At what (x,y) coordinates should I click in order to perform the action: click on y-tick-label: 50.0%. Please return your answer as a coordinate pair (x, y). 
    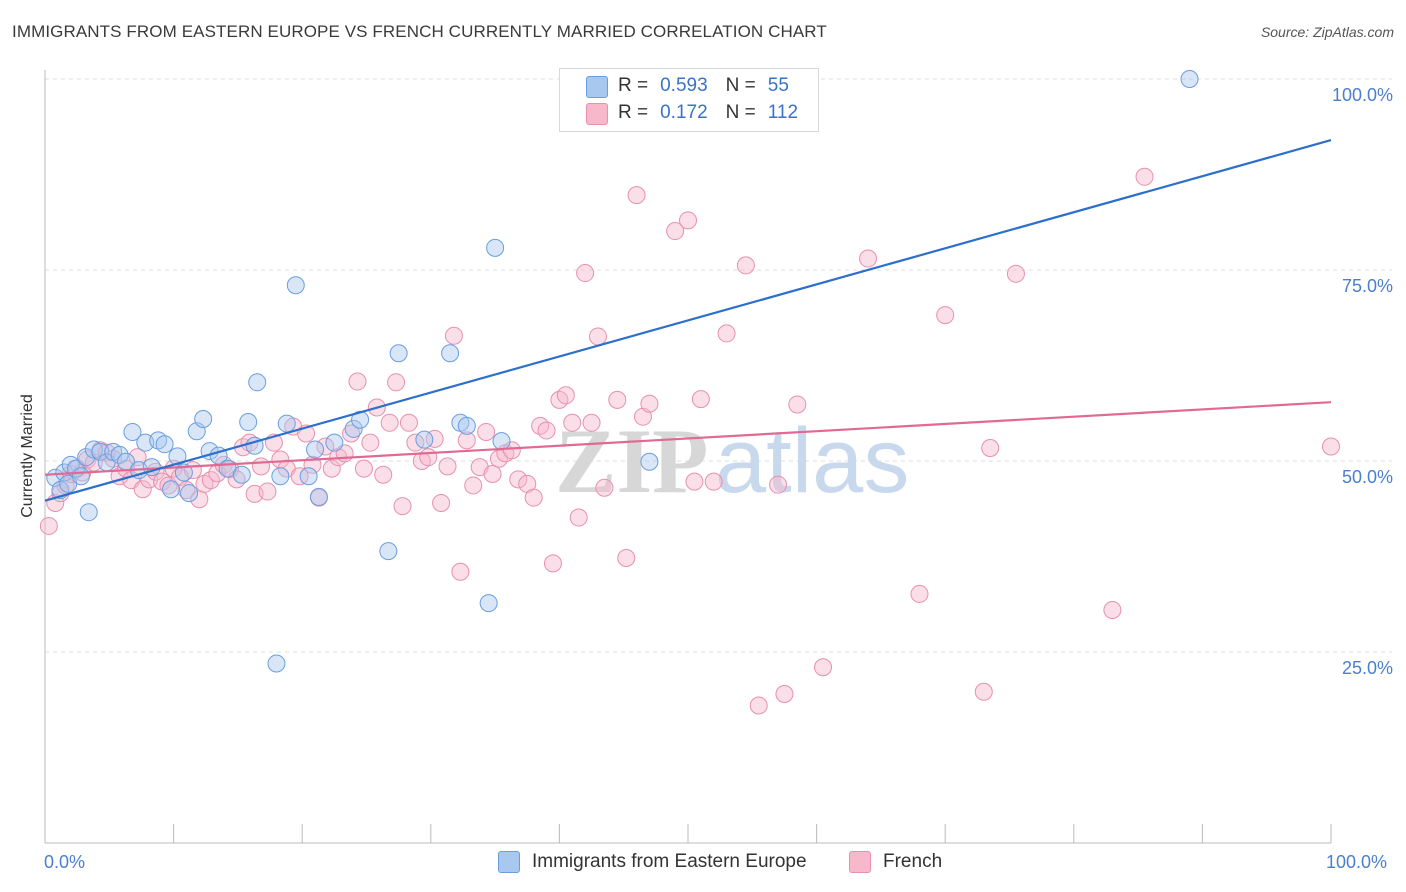
    Looking at the image, I should click on (1367, 477).